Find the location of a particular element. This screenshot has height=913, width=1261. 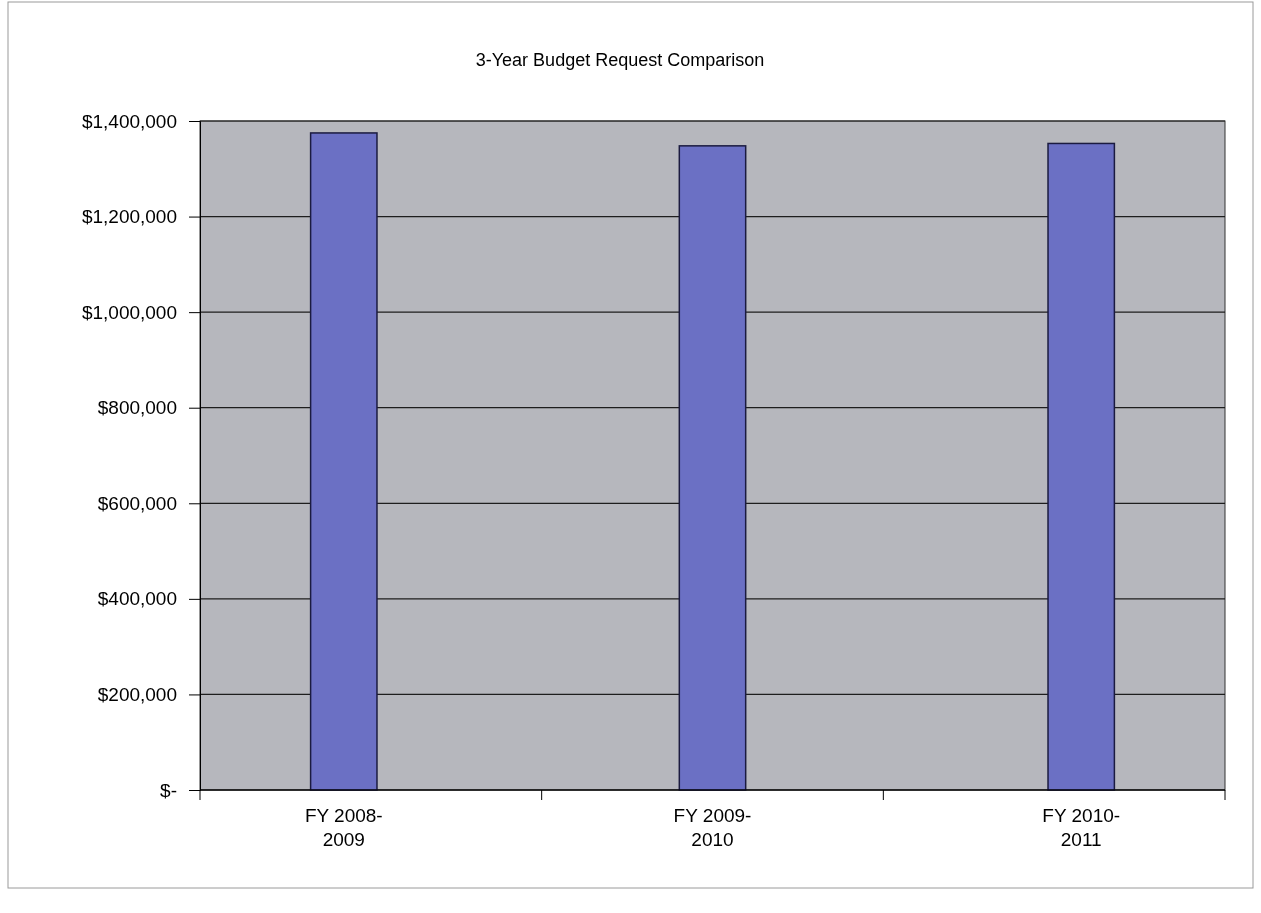

y-tick-label: $800,000 is located at coordinates (137, 408).